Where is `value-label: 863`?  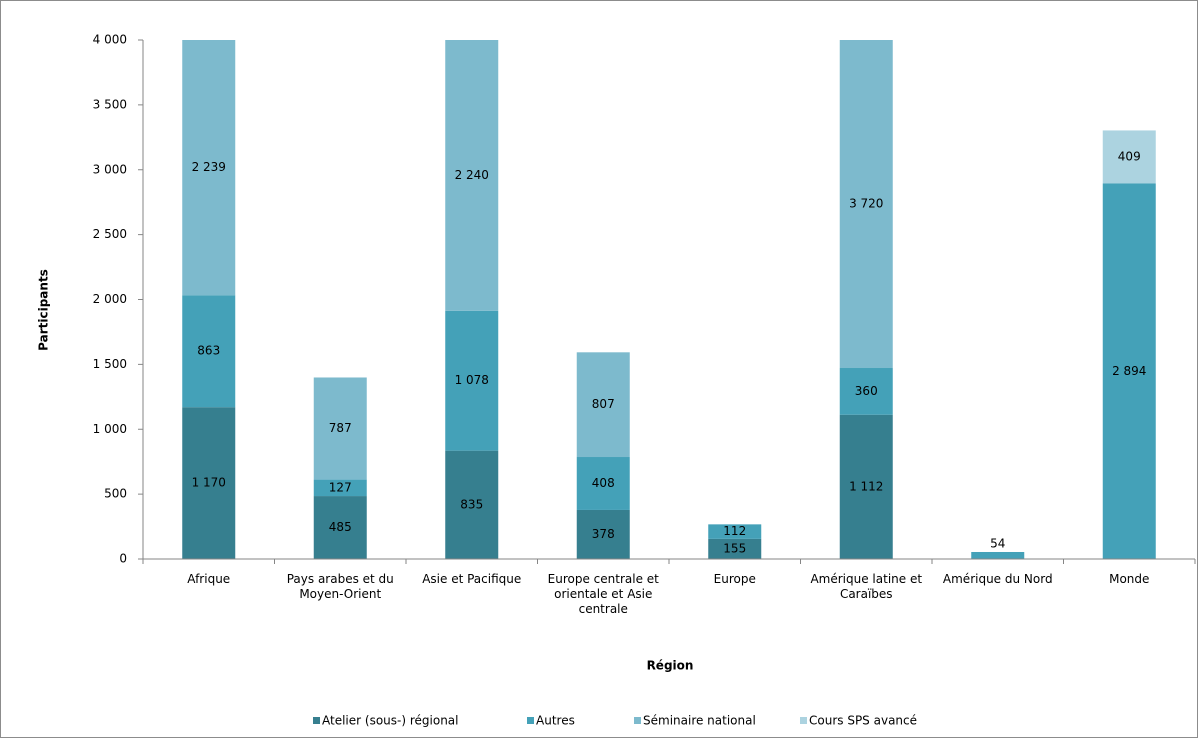
value-label: 863 is located at coordinates (208, 351).